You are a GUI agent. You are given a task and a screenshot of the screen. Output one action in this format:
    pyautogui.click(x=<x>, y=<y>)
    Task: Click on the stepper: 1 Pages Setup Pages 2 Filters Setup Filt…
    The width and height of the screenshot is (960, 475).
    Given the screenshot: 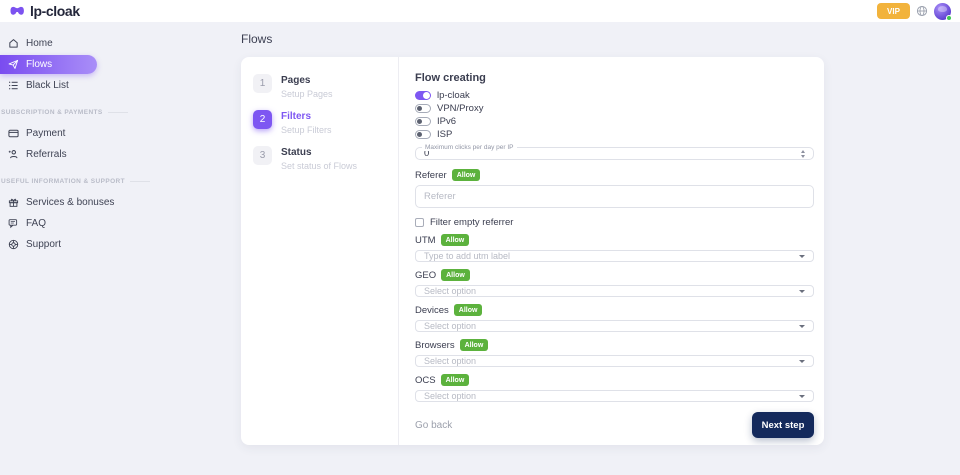 What is the action you would take?
    pyautogui.click(x=320, y=251)
    